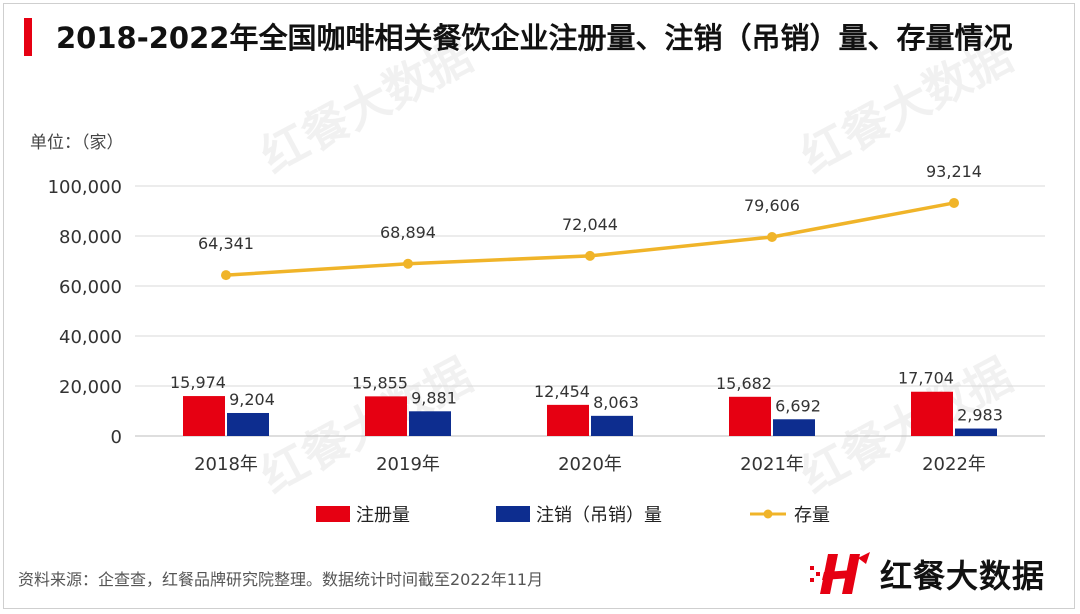 This screenshot has height=614, width=1080. I want to click on y-tick-label: 0, so click(116, 437).